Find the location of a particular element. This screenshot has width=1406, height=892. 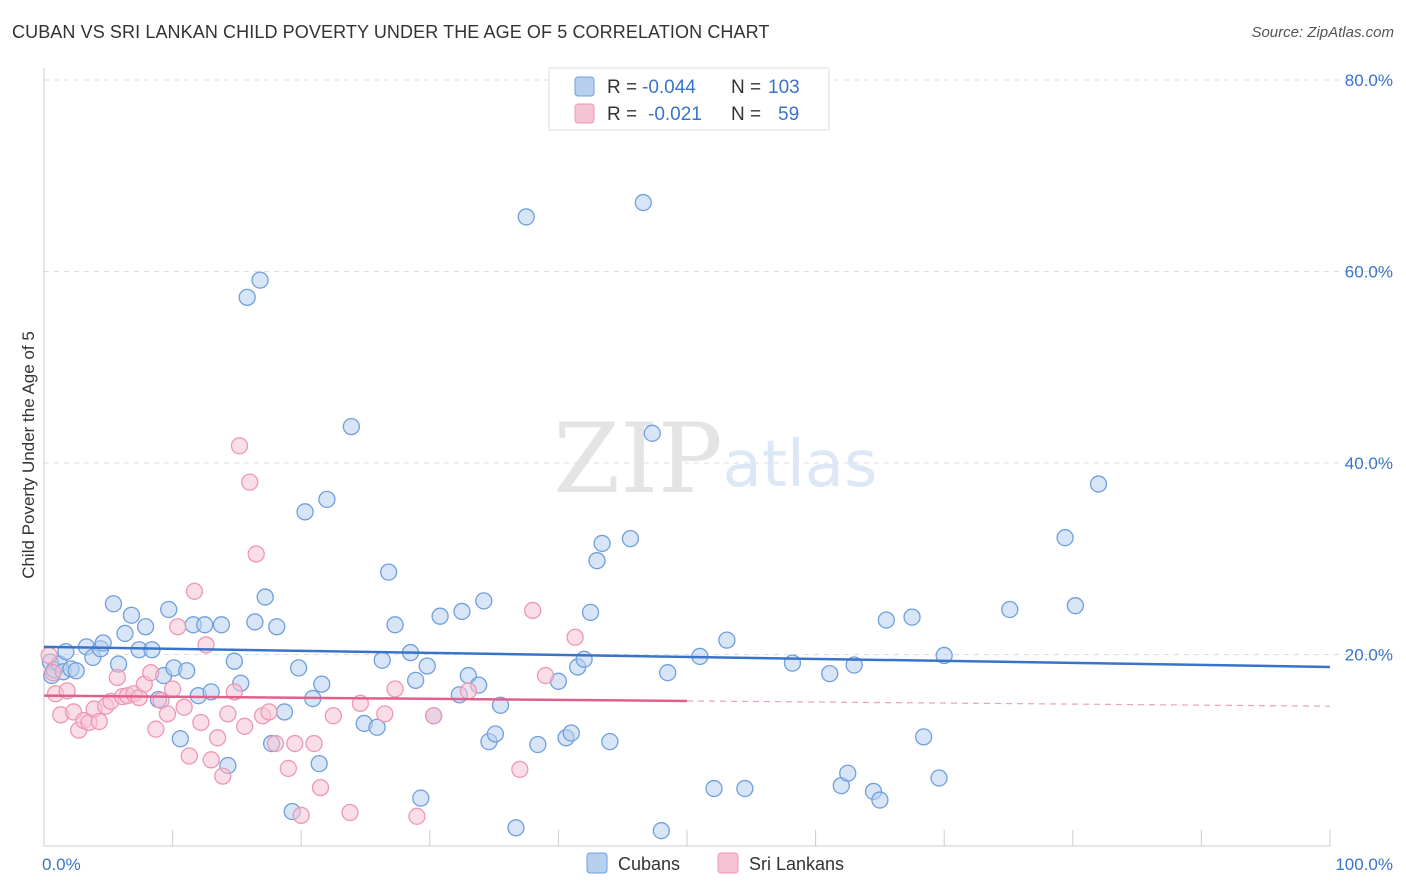

watermark-zip: ZIP is located at coordinates (637, 459).